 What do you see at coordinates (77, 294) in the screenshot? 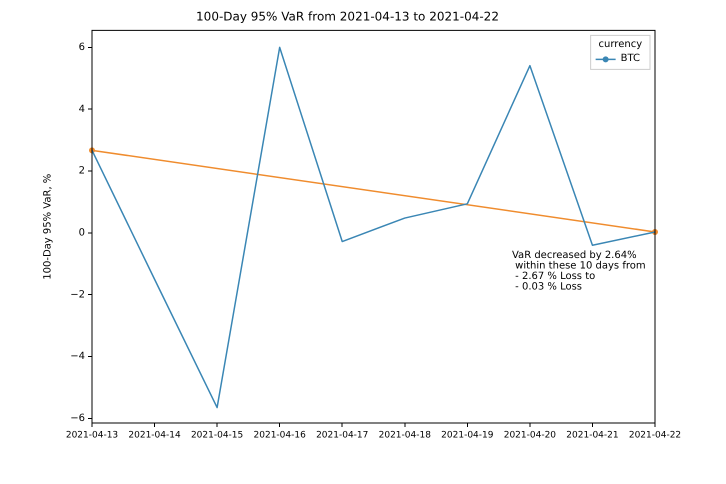
I see `y-tick-label: −2` at bounding box center [77, 294].